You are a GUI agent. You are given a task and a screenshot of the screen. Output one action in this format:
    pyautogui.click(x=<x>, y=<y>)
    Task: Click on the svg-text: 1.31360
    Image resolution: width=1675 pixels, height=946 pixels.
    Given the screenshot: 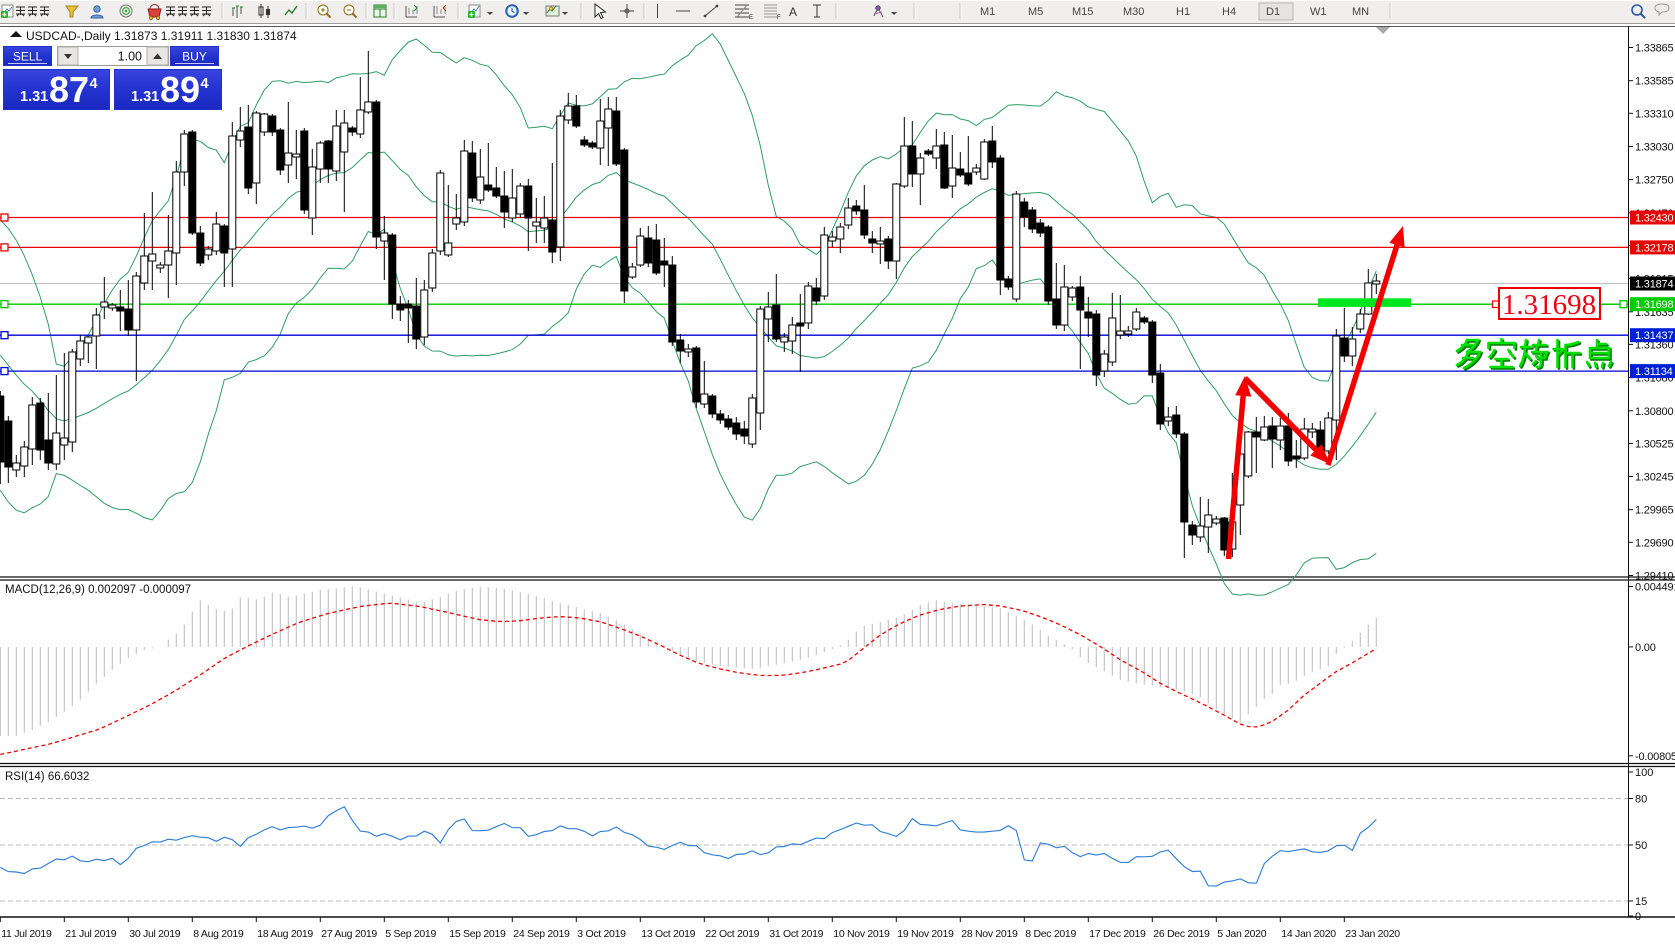 What is the action you would take?
    pyautogui.click(x=1654, y=345)
    